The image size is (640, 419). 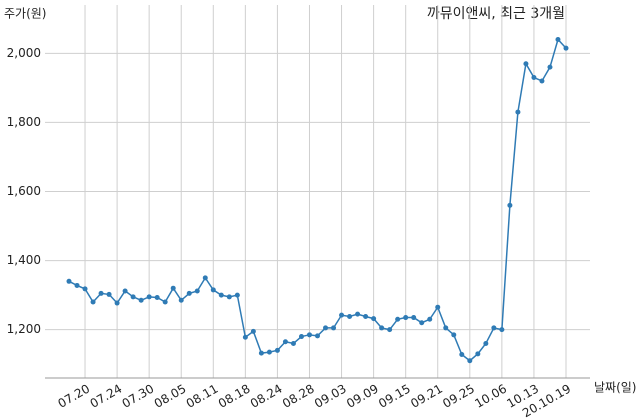 I want to click on x-tick-label: 08.24, so click(x=266, y=396).